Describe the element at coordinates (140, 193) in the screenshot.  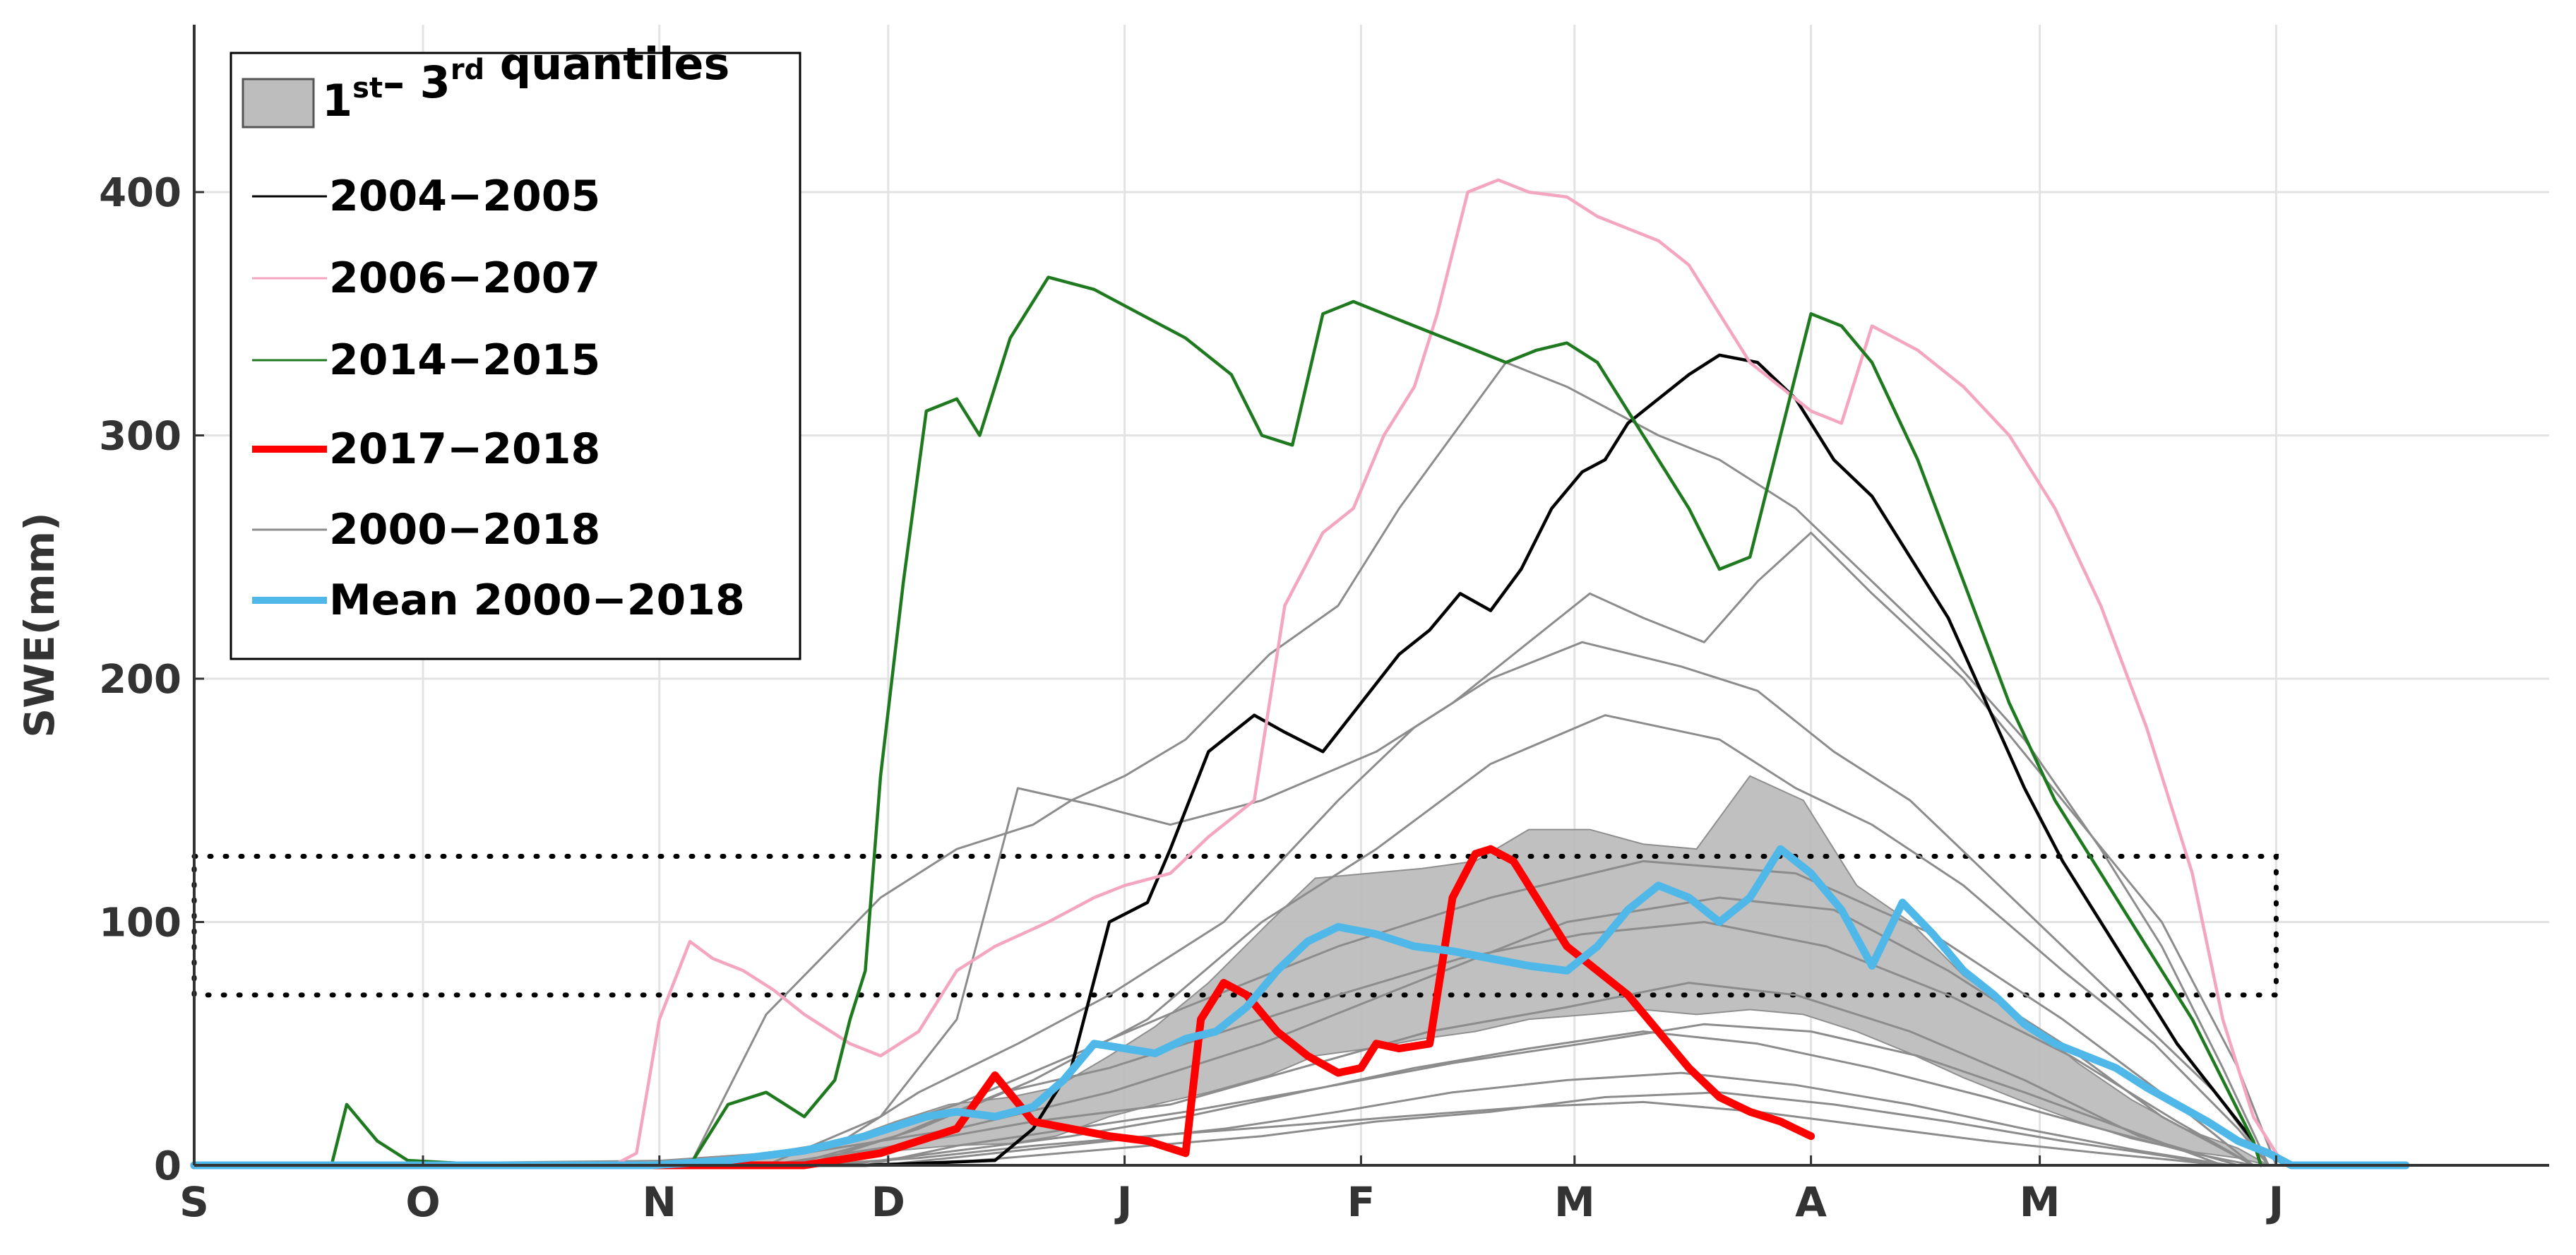
I see `y-tick-label: 400` at that location.